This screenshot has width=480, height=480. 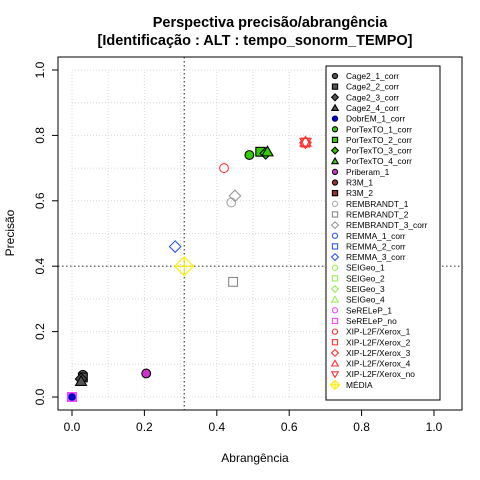 I want to click on point-remma-3-corr, so click(x=175, y=247).